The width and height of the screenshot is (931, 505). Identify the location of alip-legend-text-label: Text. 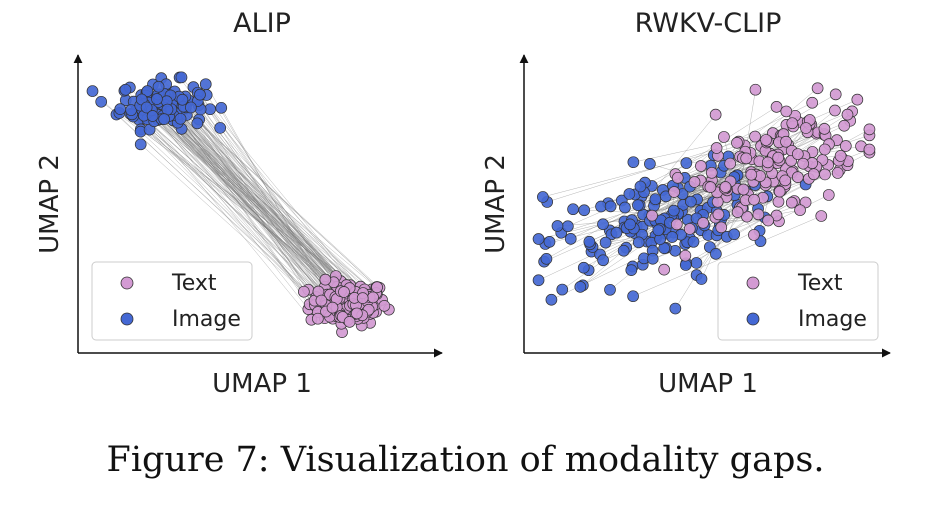
(194, 283).